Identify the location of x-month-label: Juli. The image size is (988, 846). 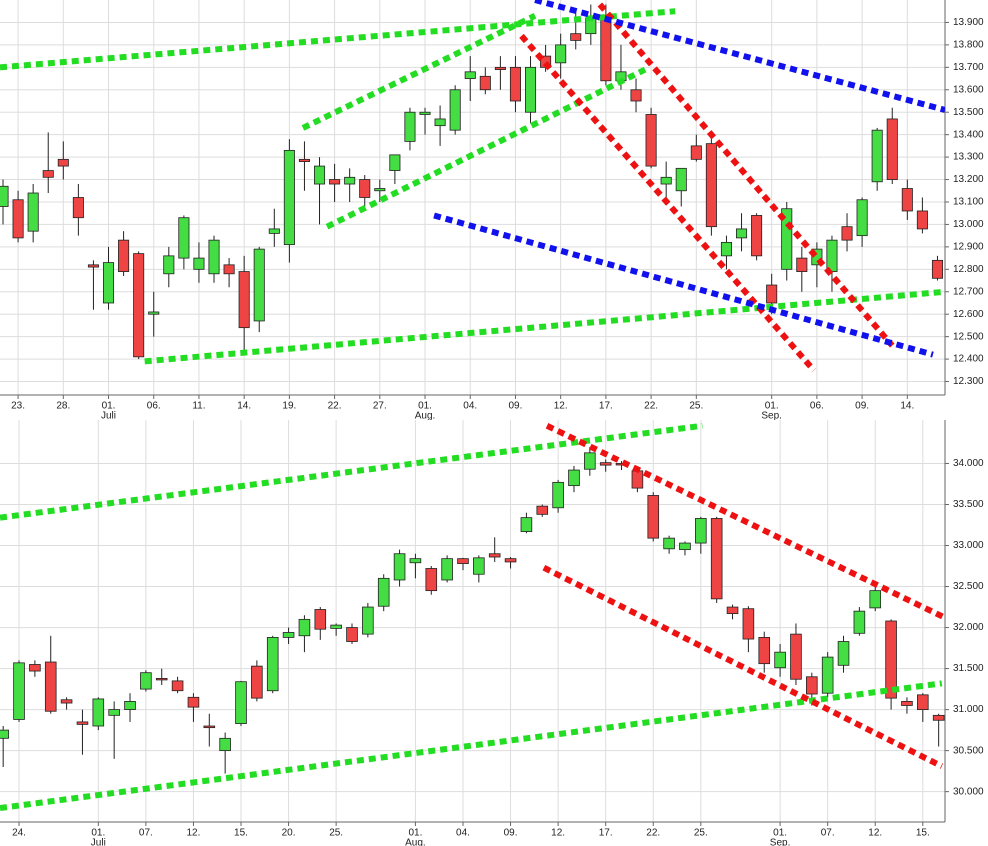
(98, 842).